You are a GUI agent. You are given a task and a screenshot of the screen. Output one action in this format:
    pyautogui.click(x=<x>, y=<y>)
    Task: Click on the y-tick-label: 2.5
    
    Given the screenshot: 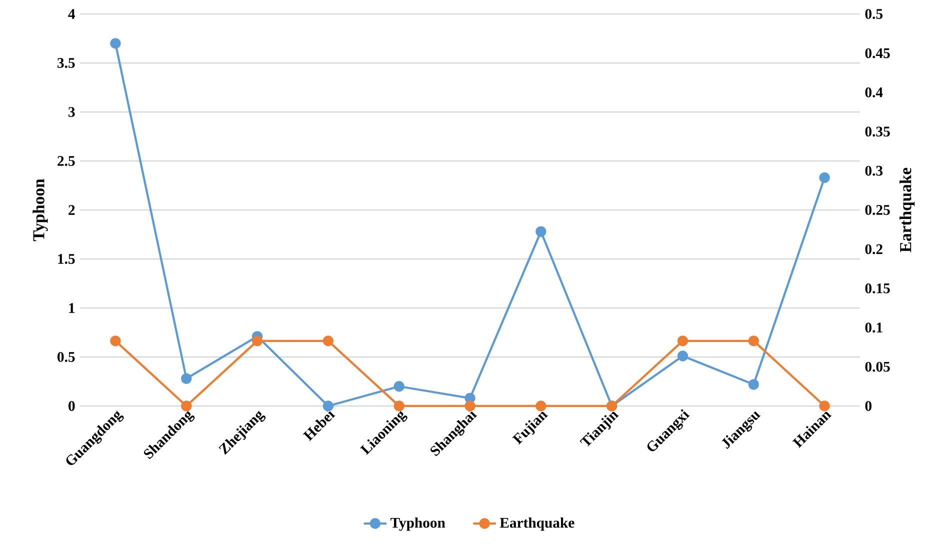 What is the action you would take?
    pyautogui.click(x=66, y=161)
    